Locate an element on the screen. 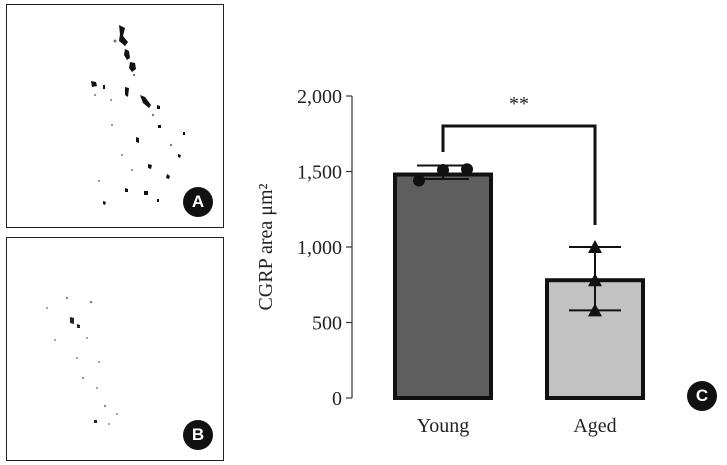  micrograph-a: A is located at coordinates (115, 116).